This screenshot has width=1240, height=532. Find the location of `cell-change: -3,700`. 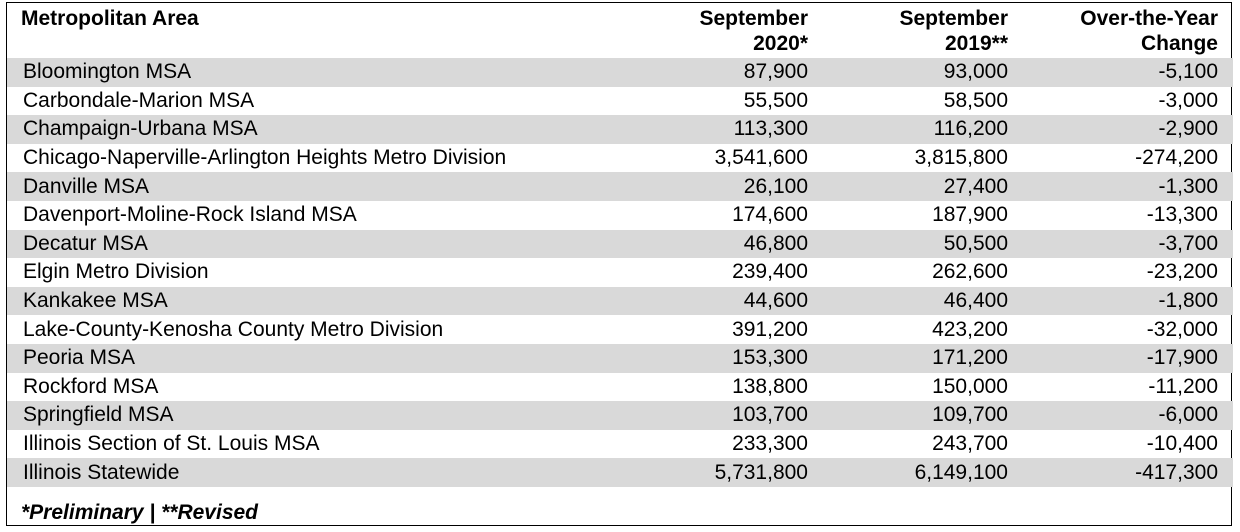

cell-change: -3,700 is located at coordinates (1128, 244).